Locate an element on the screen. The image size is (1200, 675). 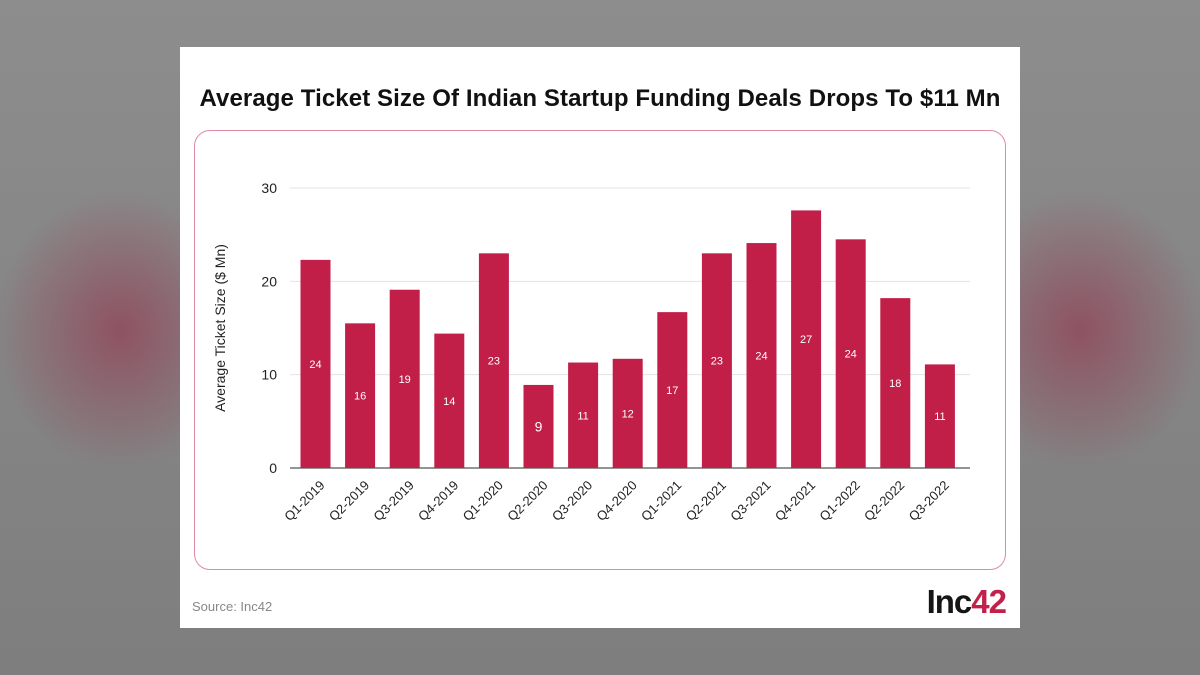
bar-value-label: 16 is located at coordinates (360, 397).